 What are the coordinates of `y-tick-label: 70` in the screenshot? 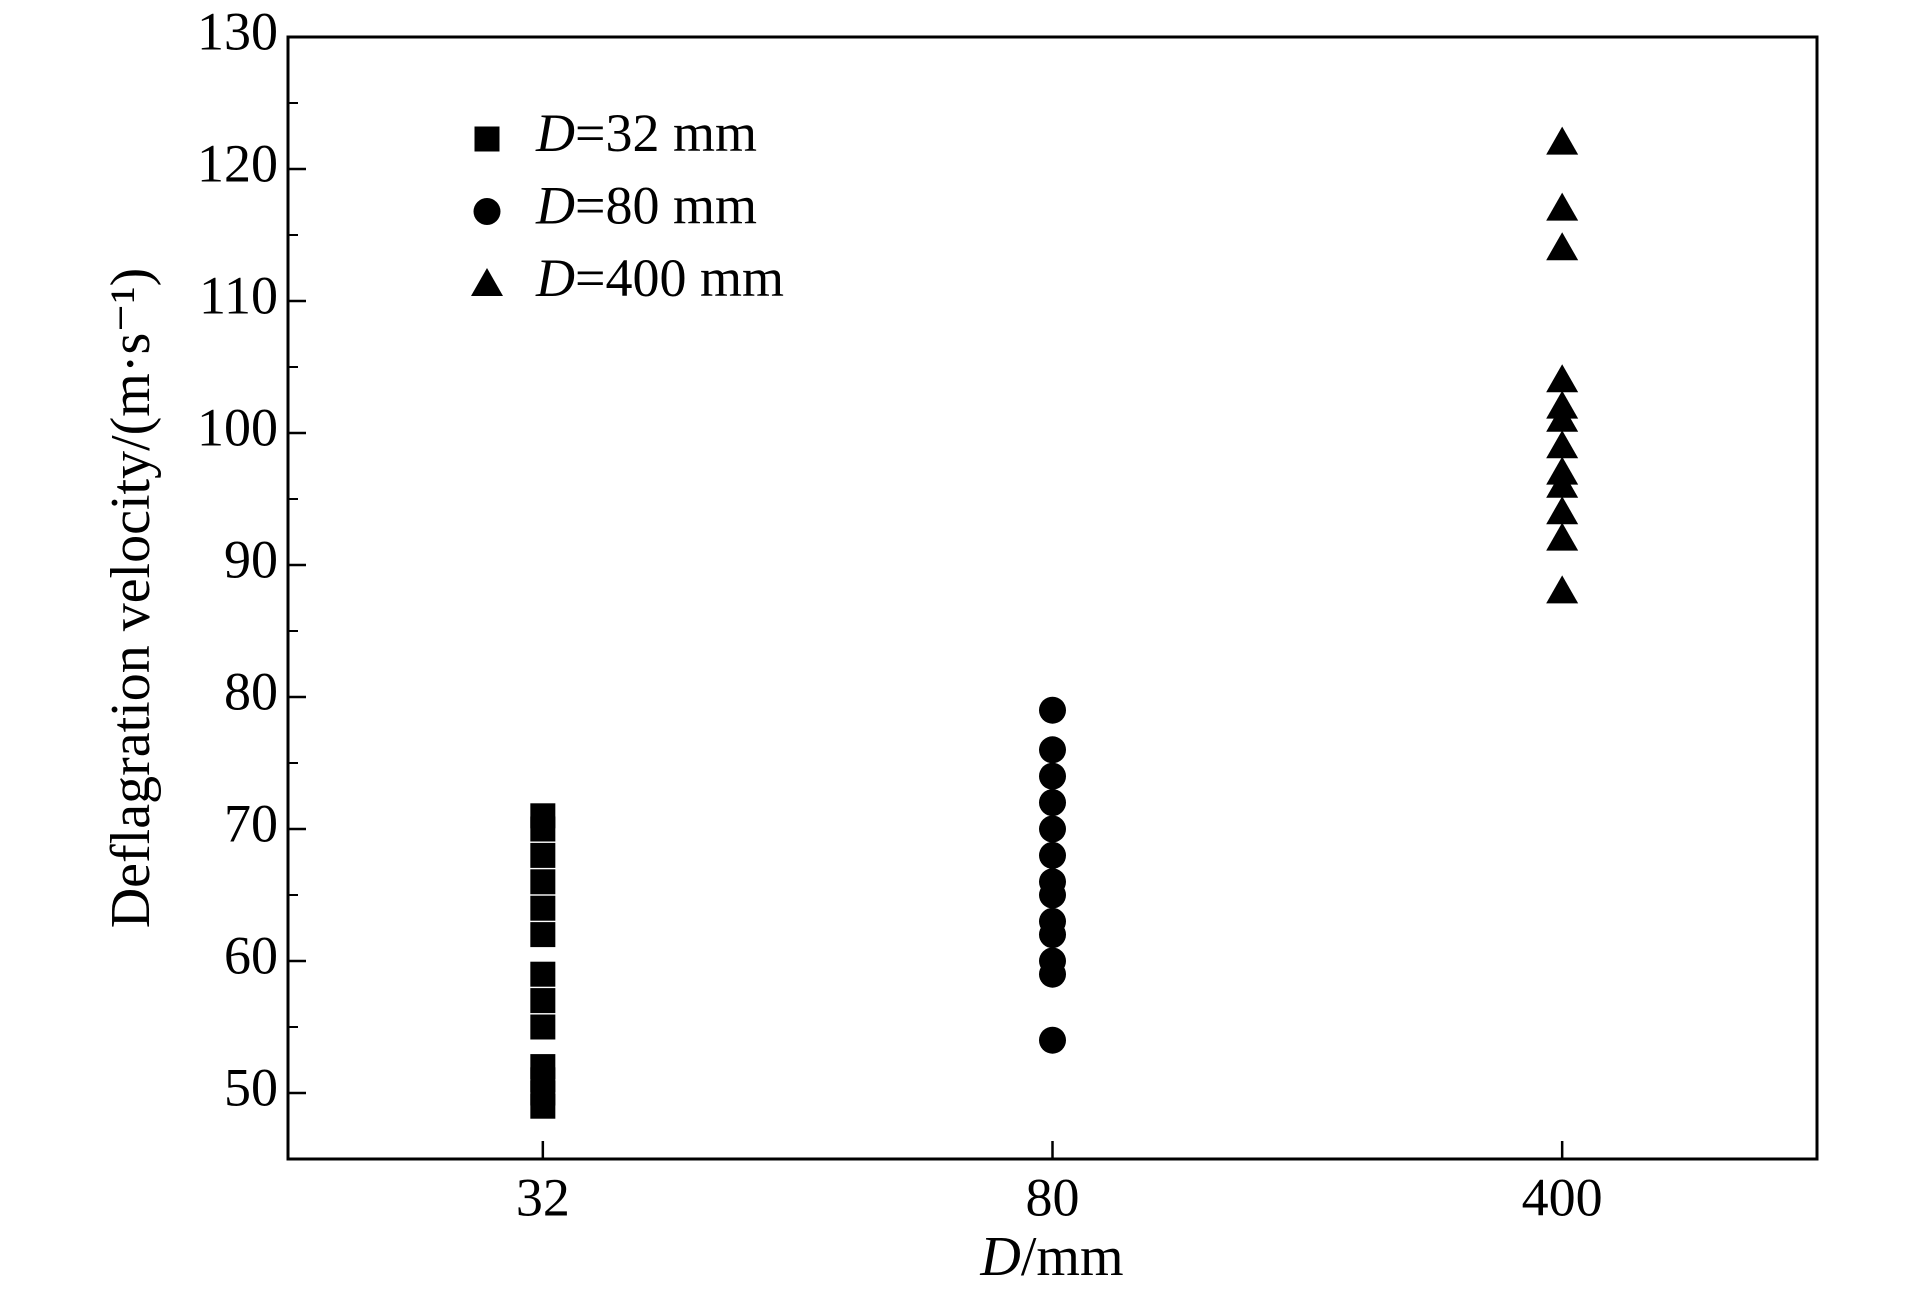 It's located at (251, 823).